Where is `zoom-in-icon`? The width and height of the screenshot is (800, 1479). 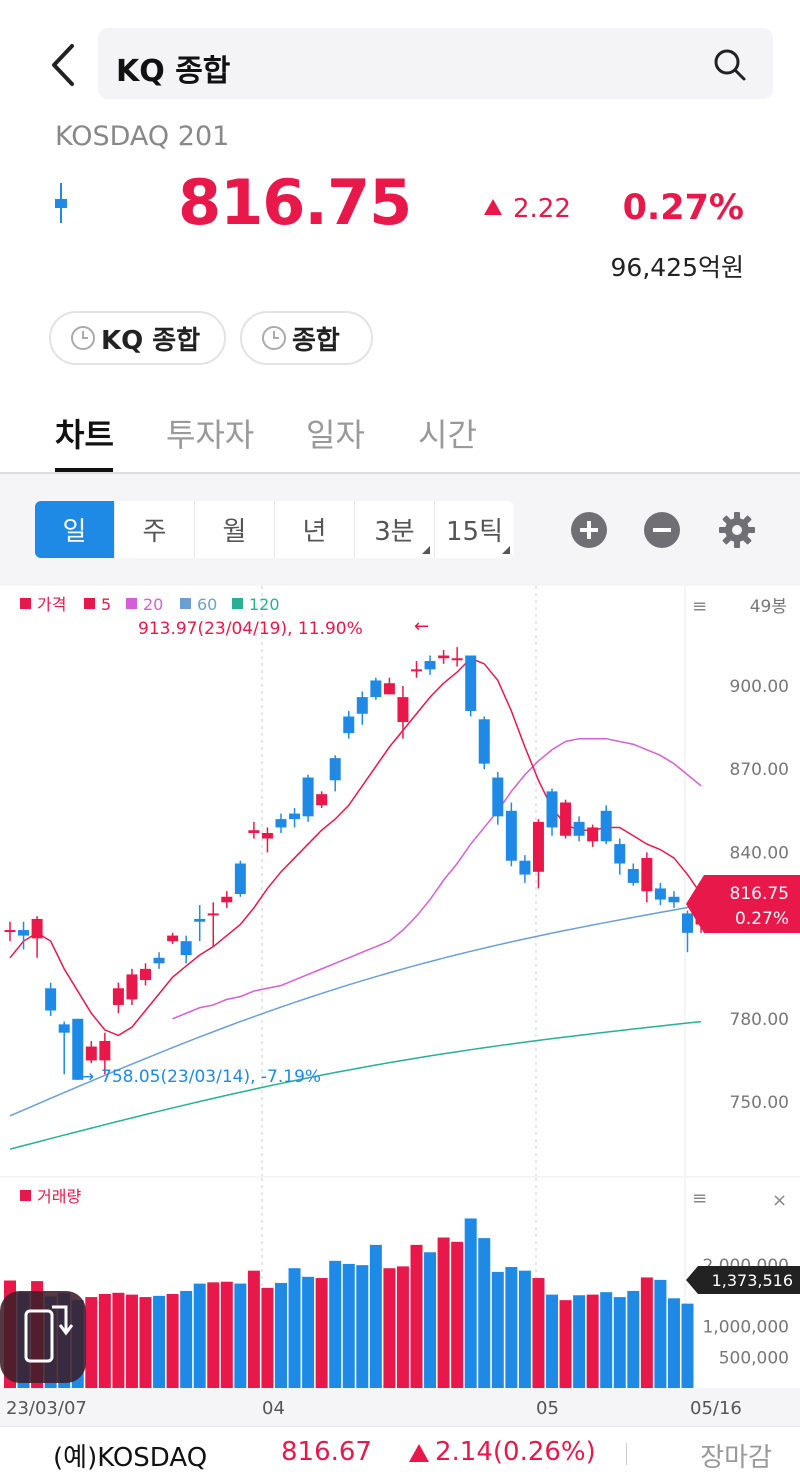 zoom-in-icon is located at coordinates (589, 530).